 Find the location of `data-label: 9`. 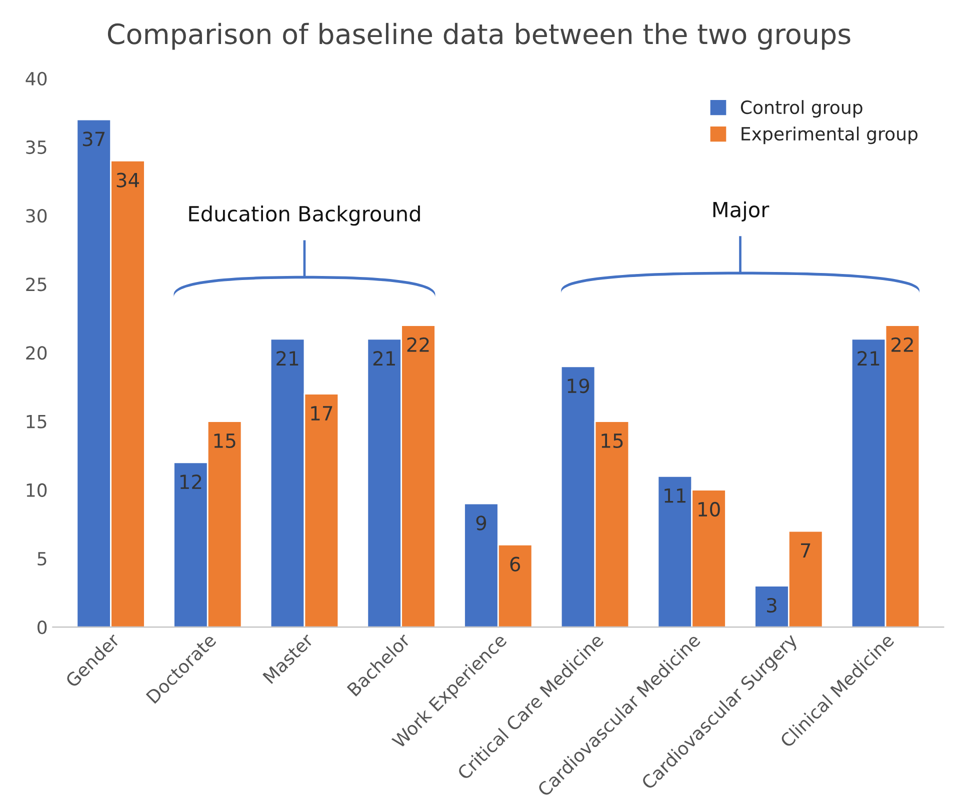

data-label: 9 is located at coordinates (481, 523).